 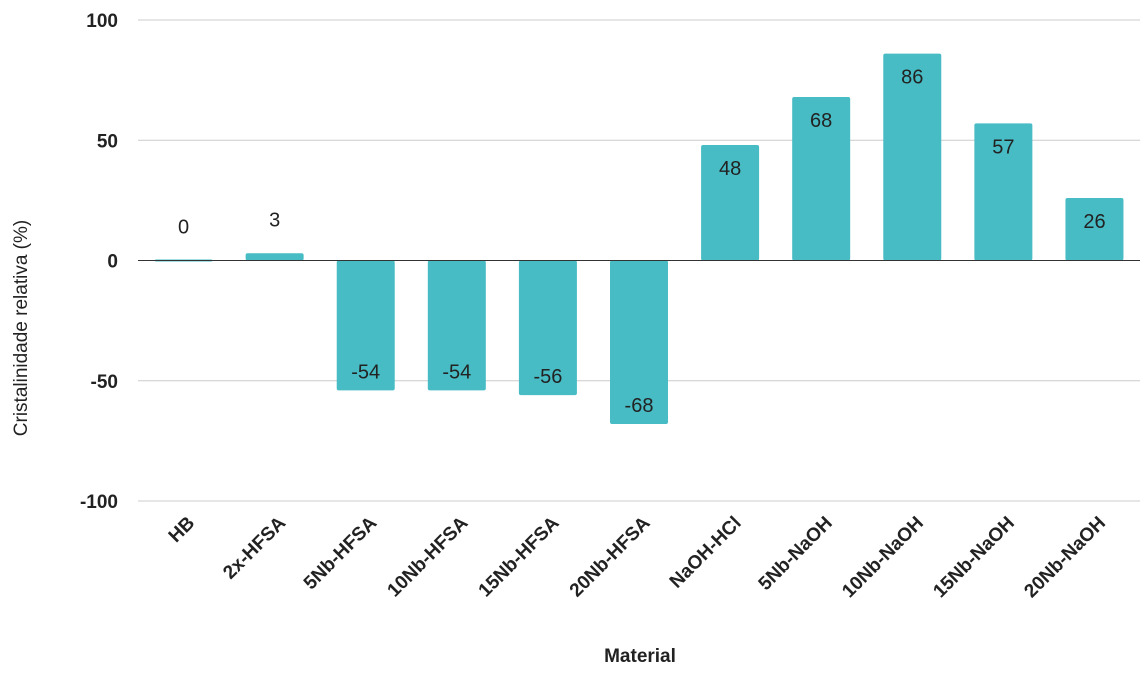 I want to click on data-label: 3, so click(x=274, y=220).